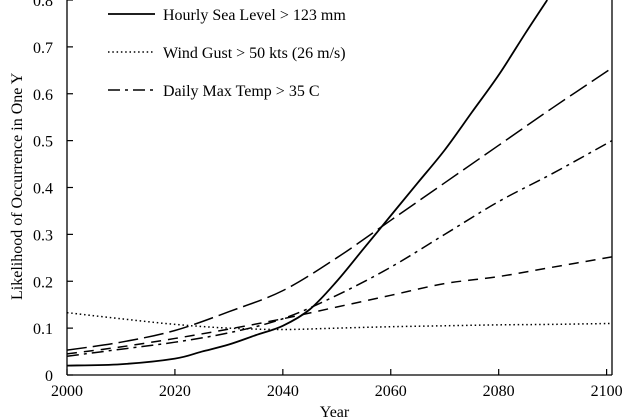  Describe the element at coordinates (254, 53) in the screenshot. I see `legend-label: Wind Gust > 50 kts (26 m/s)` at that location.